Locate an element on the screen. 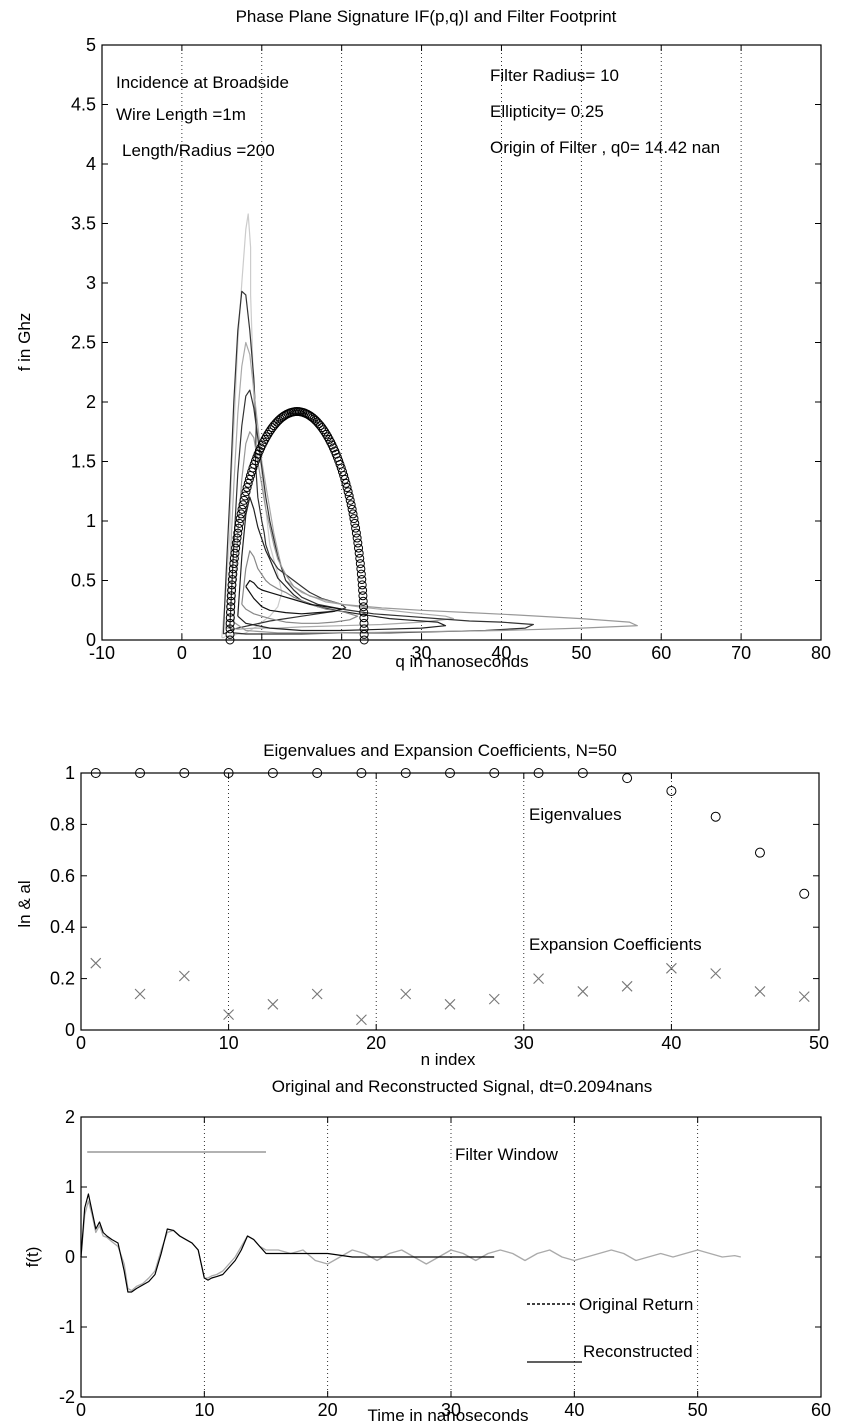  panel2-xlabel: n index is located at coordinates (448, 1059).